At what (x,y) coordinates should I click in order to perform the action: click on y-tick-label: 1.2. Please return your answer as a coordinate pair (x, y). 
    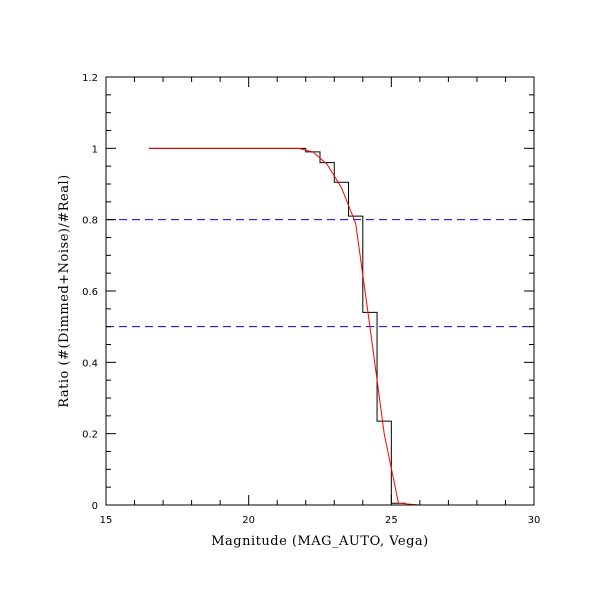
    Looking at the image, I should click on (90, 78).